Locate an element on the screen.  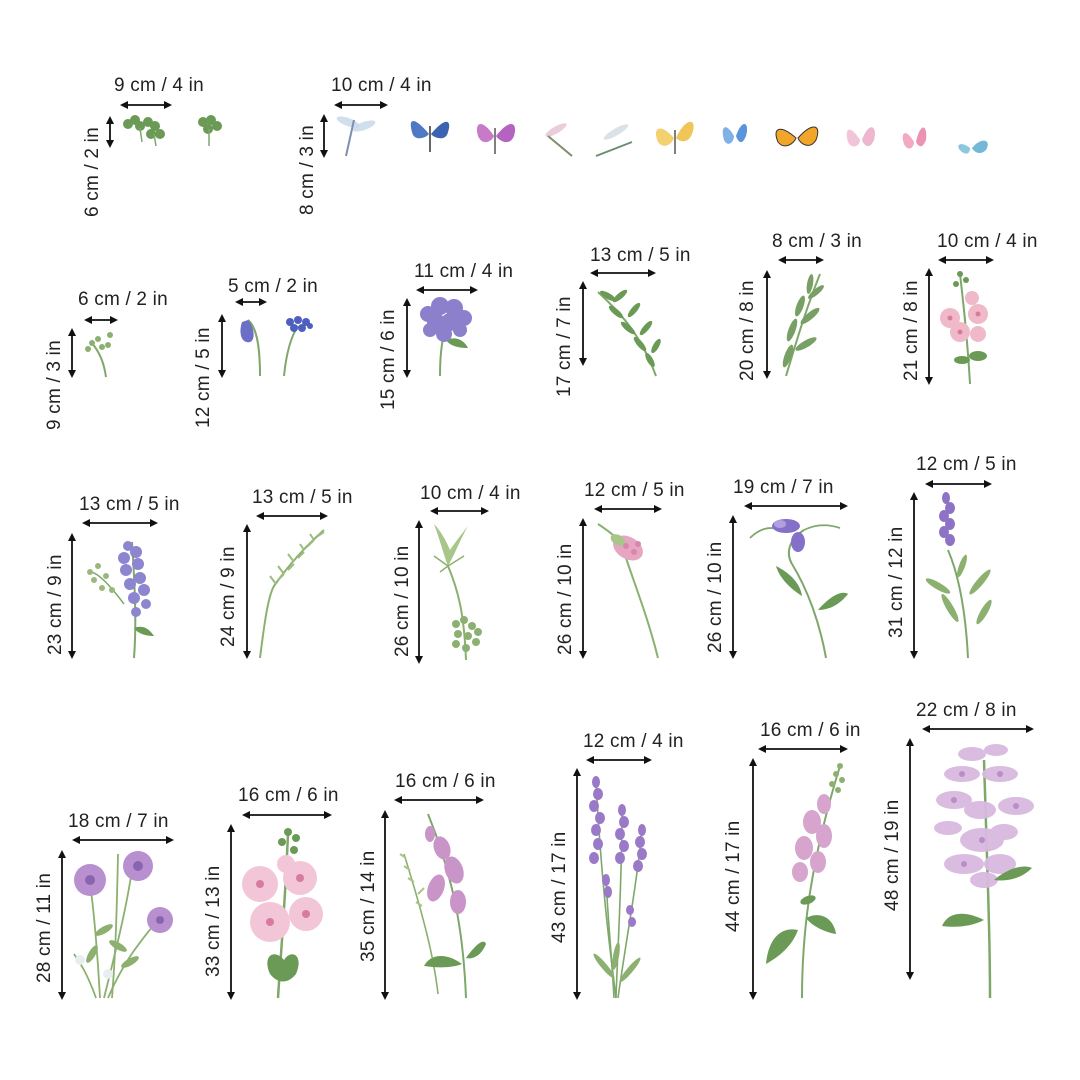
butterfly-teal is located at coordinates (973, 147).